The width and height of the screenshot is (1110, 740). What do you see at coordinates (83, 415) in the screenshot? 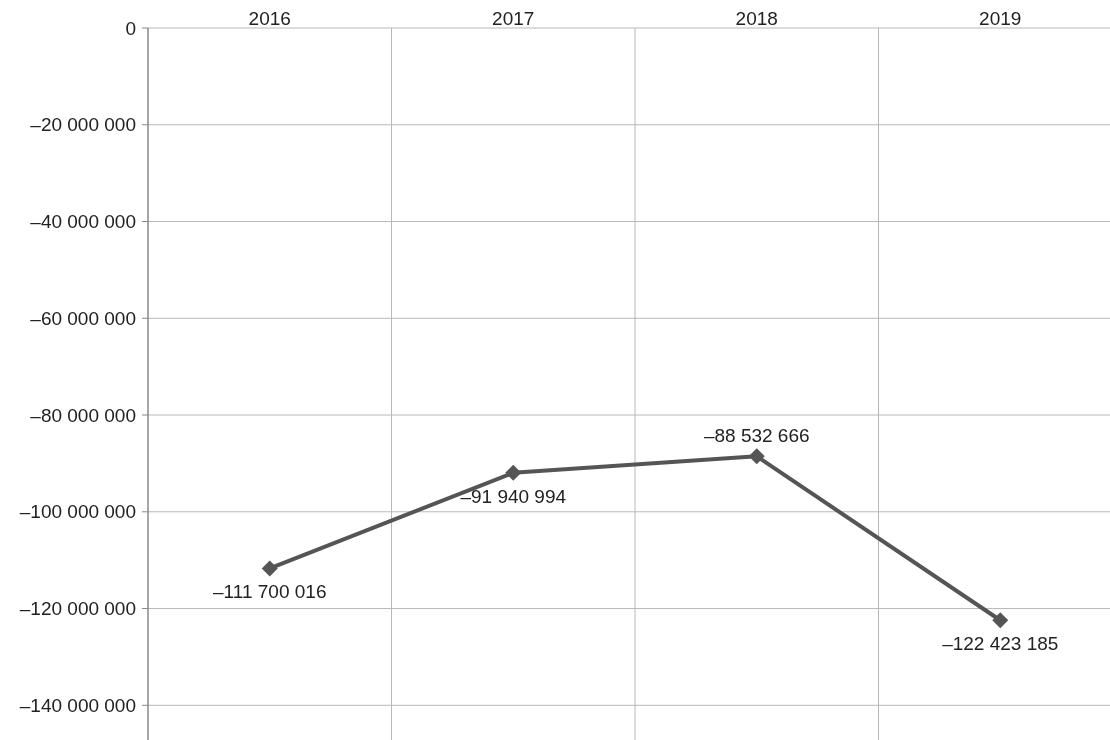
I see `y-tick-label: –80 000 000` at bounding box center [83, 415].